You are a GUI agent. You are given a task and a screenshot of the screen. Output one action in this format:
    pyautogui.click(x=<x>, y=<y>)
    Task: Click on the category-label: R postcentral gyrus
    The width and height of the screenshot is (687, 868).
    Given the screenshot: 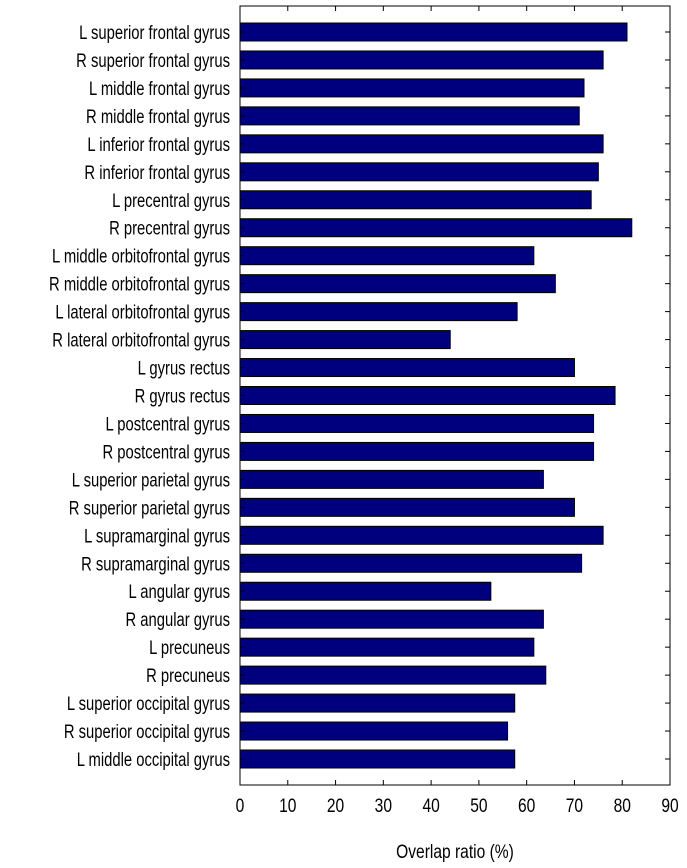 What is the action you would take?
    pyautogui.click(x=166, y=452)
    